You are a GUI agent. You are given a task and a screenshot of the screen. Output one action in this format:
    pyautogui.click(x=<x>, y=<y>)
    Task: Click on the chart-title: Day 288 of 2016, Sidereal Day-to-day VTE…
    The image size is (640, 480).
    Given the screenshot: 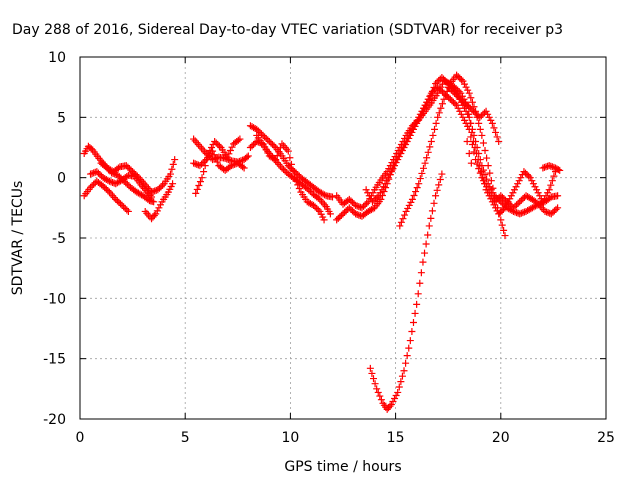 What is the action you would take?
    pyautogui.click(x=287, y=30)
    